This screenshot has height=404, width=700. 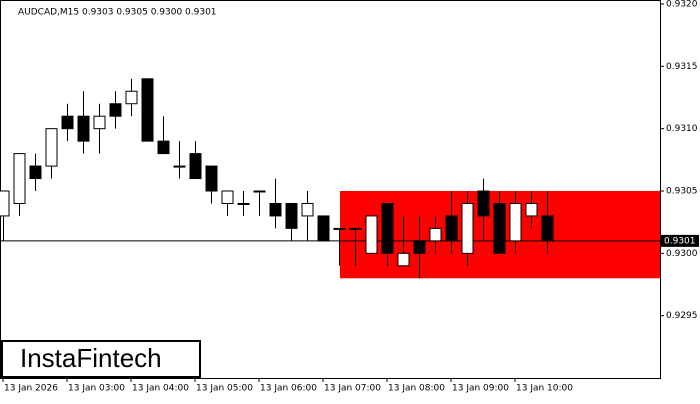 What do you see at coordinates (352, 389) in the screenshot?
I see `x-tick-label: 13 Jan 07:00` at bounding box center [352, 389].